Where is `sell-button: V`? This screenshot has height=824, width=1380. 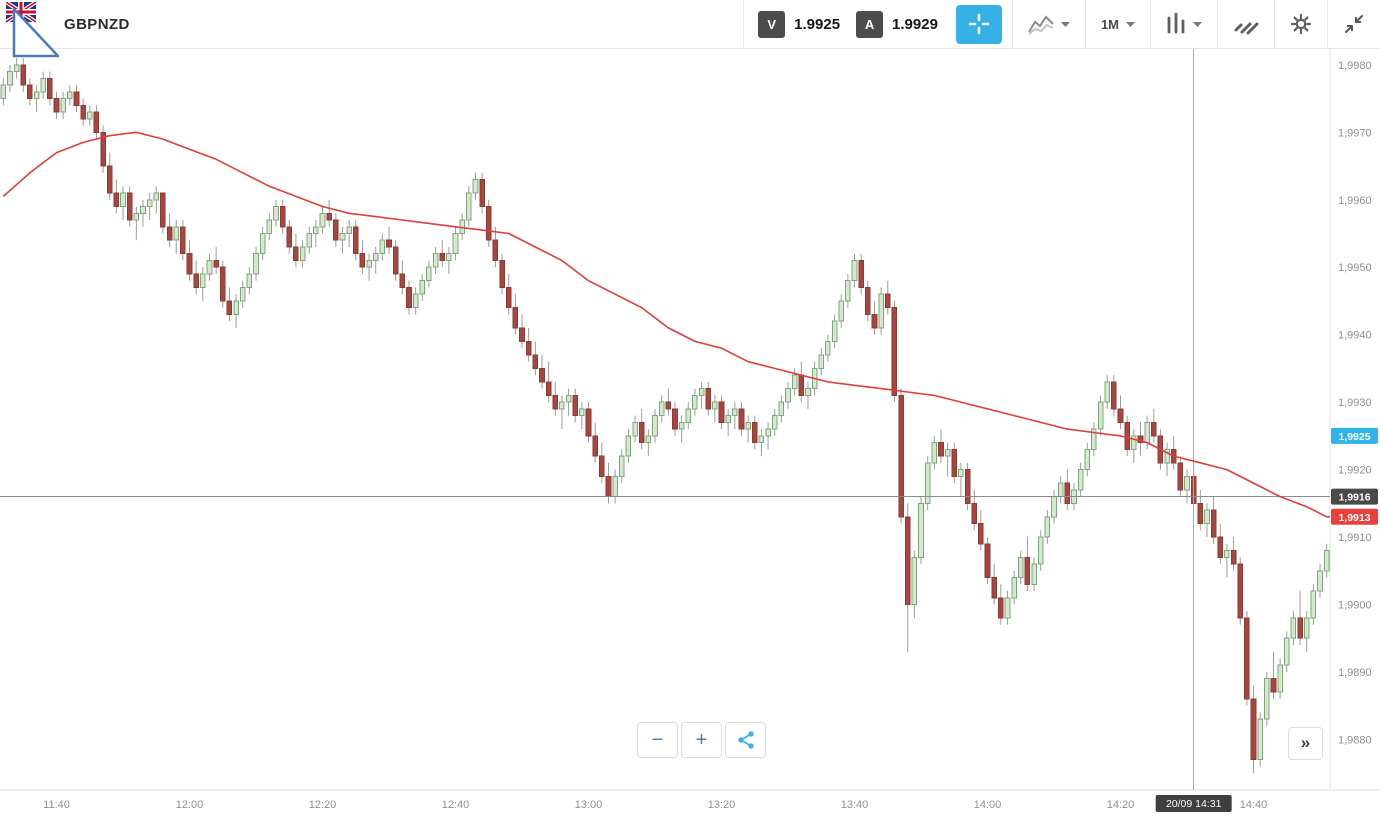 sell-button: V is located at coordinates (772, 24).